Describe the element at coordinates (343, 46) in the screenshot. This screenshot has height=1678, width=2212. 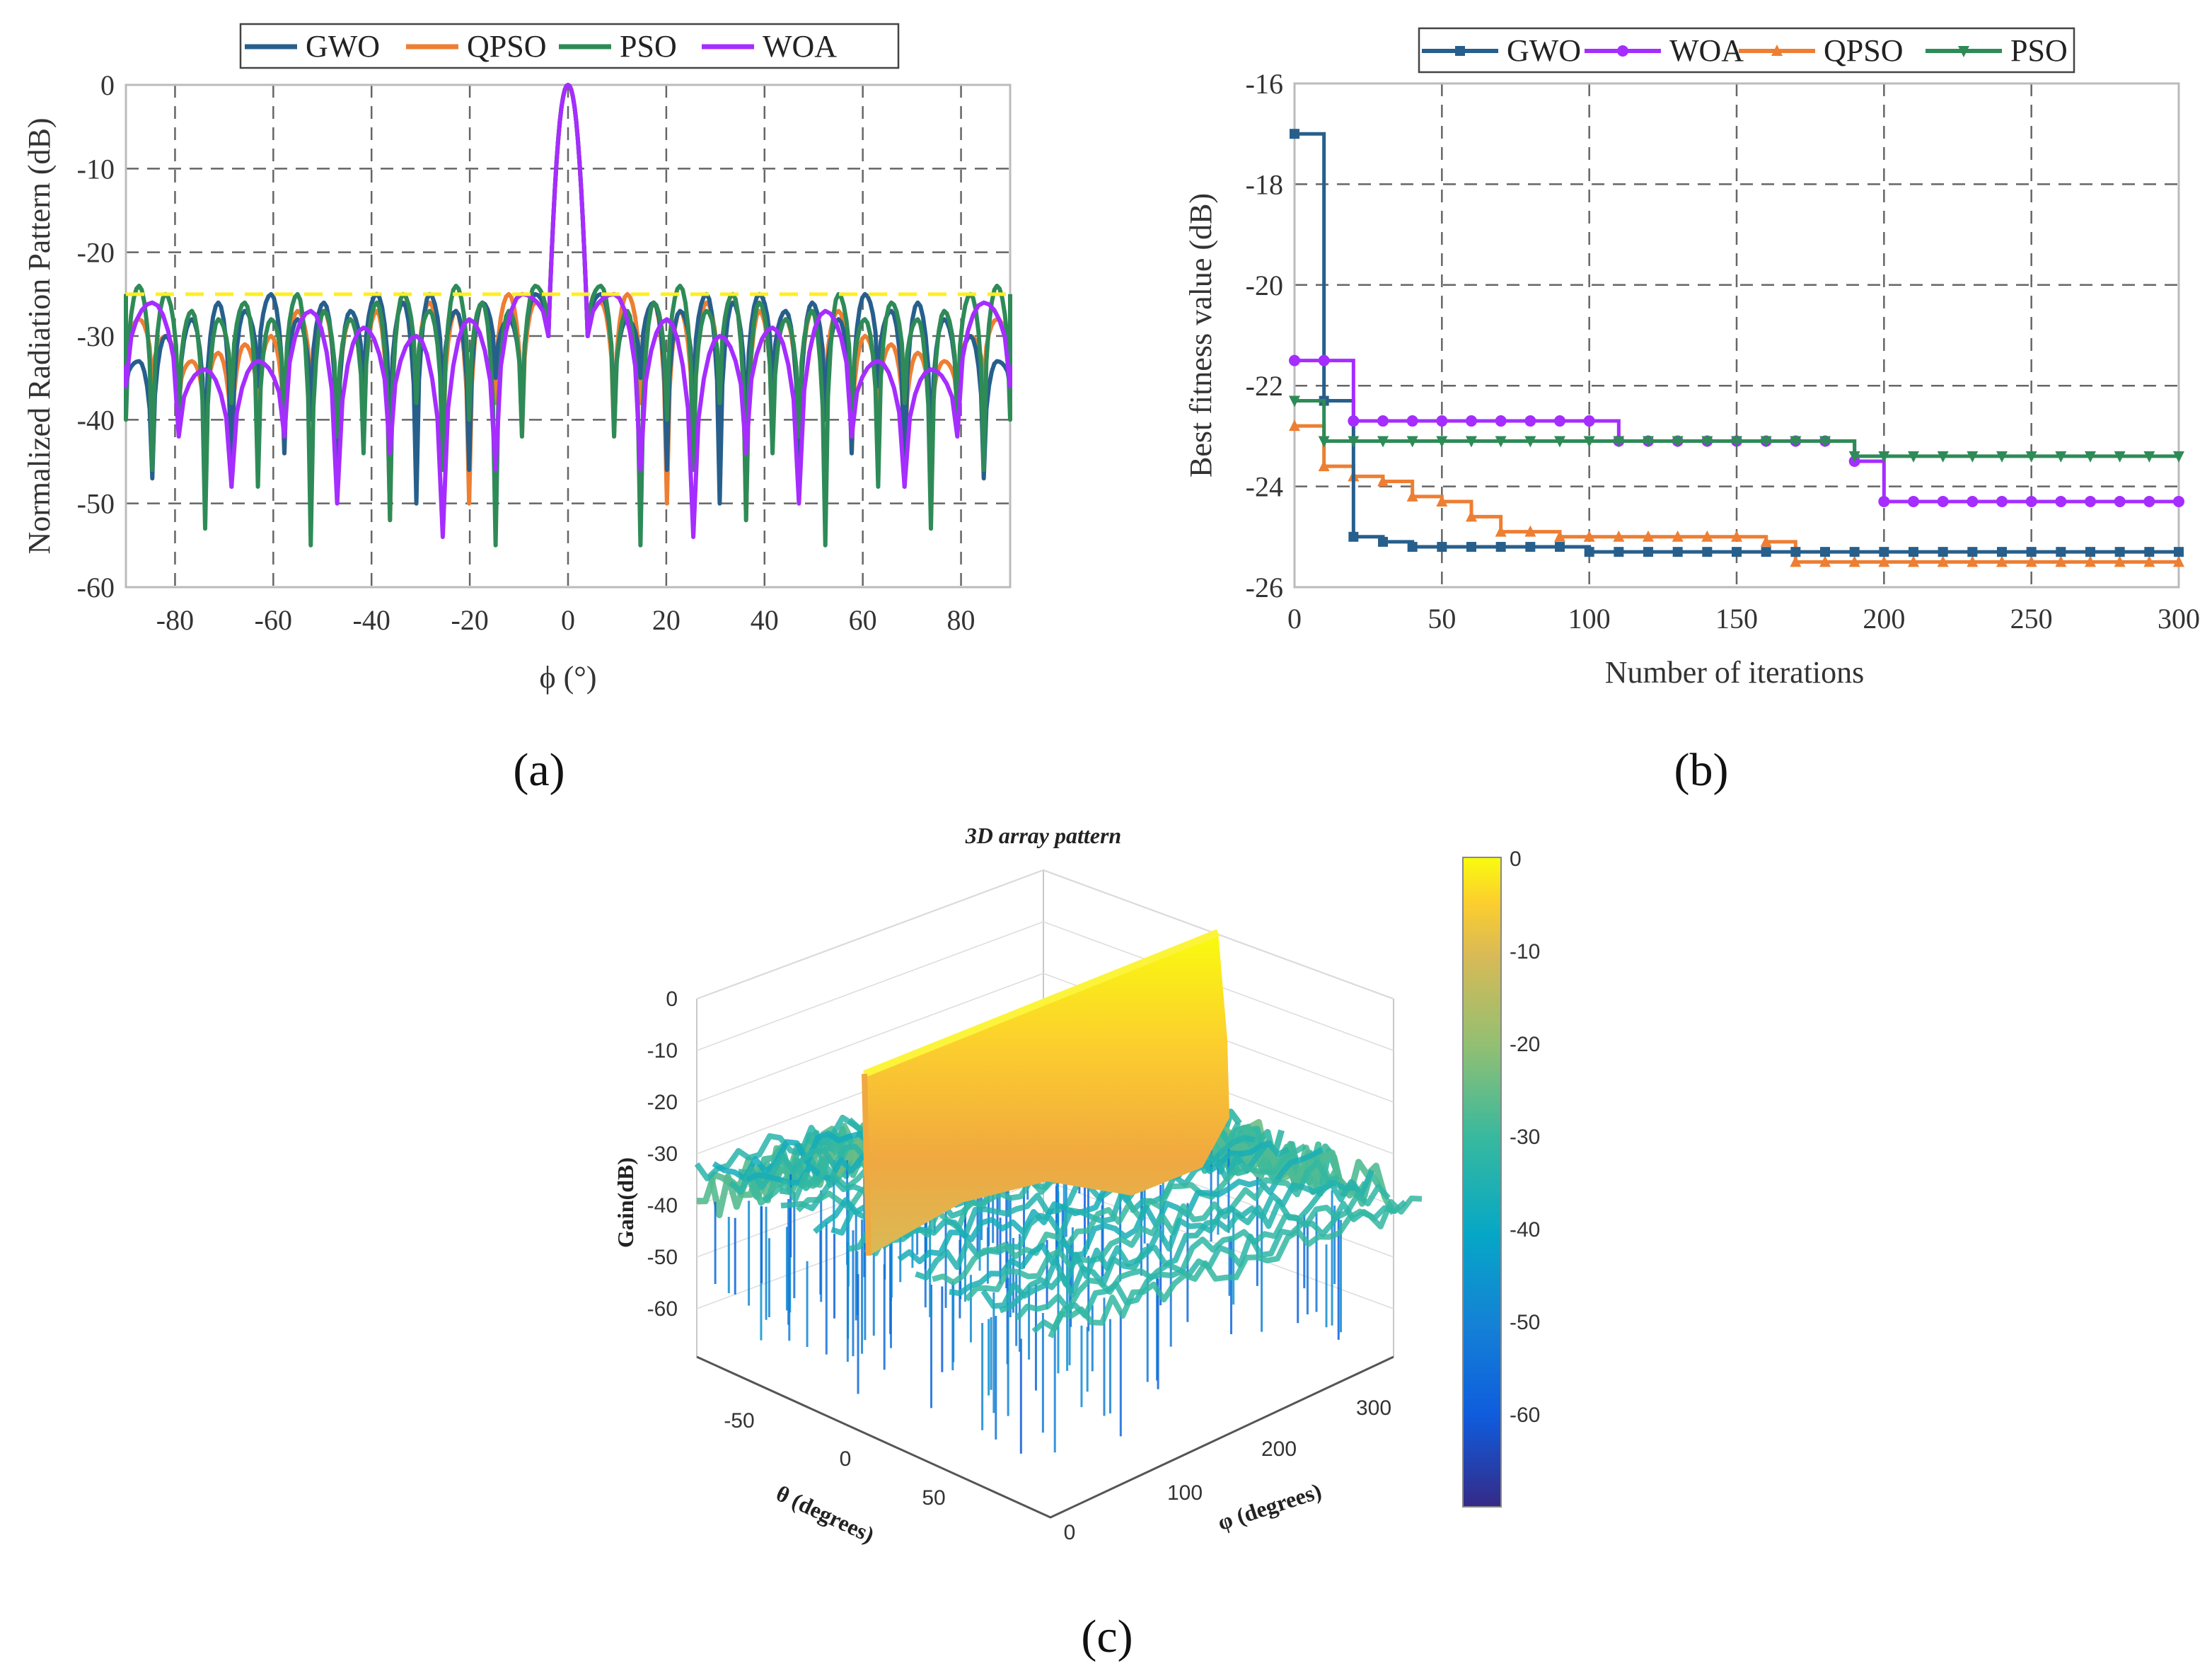
I see `a-legend-label-gwo: GWO` at that location.